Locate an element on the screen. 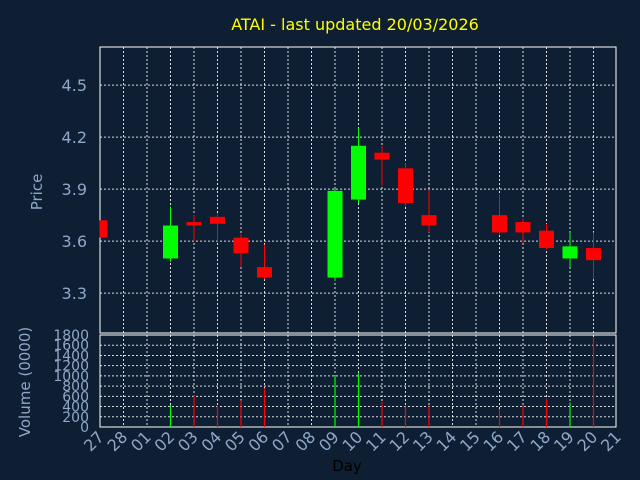  volume-y-tick-label: 400 is located at coordinates (75, 408).